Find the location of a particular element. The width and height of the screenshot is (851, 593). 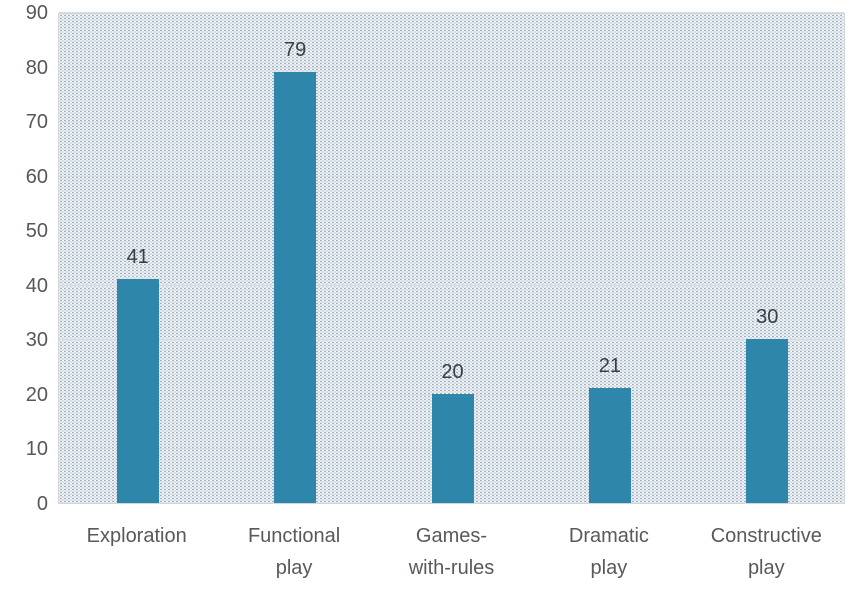

bar-value-label: 79 is located at coordinates (295, 50).